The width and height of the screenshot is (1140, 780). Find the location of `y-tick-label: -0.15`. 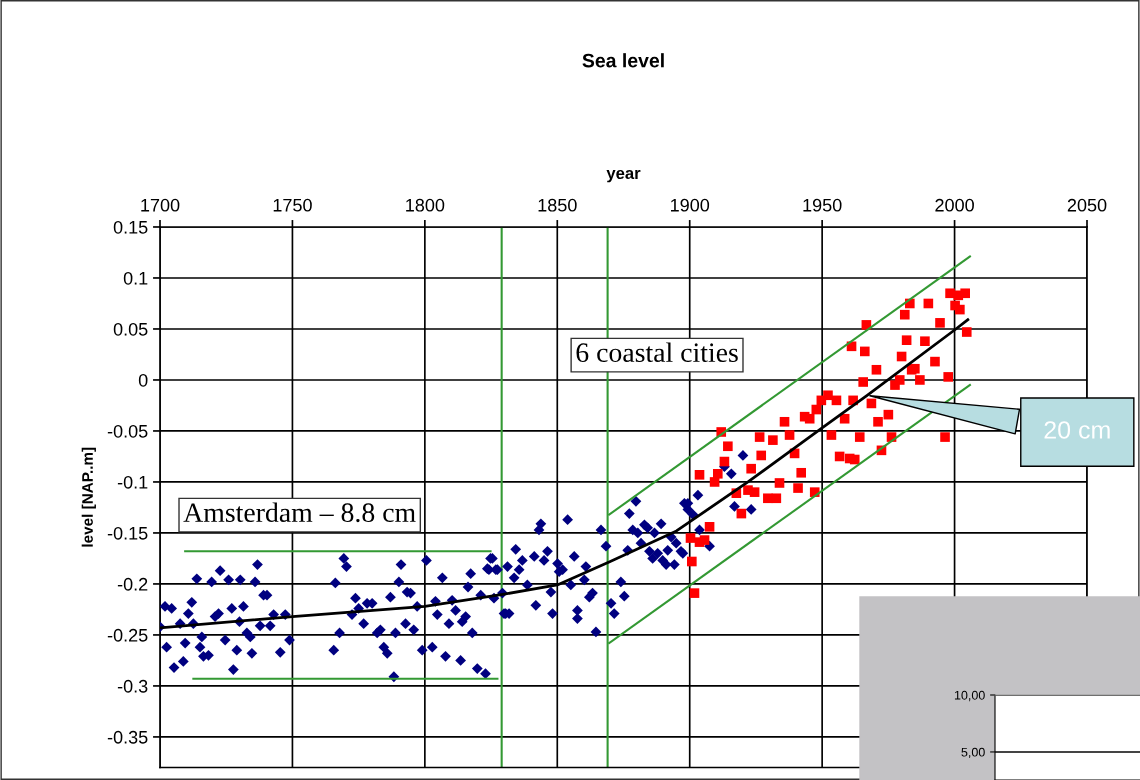

y-tick-label: -0.15 is located at coordinates (127, 533).